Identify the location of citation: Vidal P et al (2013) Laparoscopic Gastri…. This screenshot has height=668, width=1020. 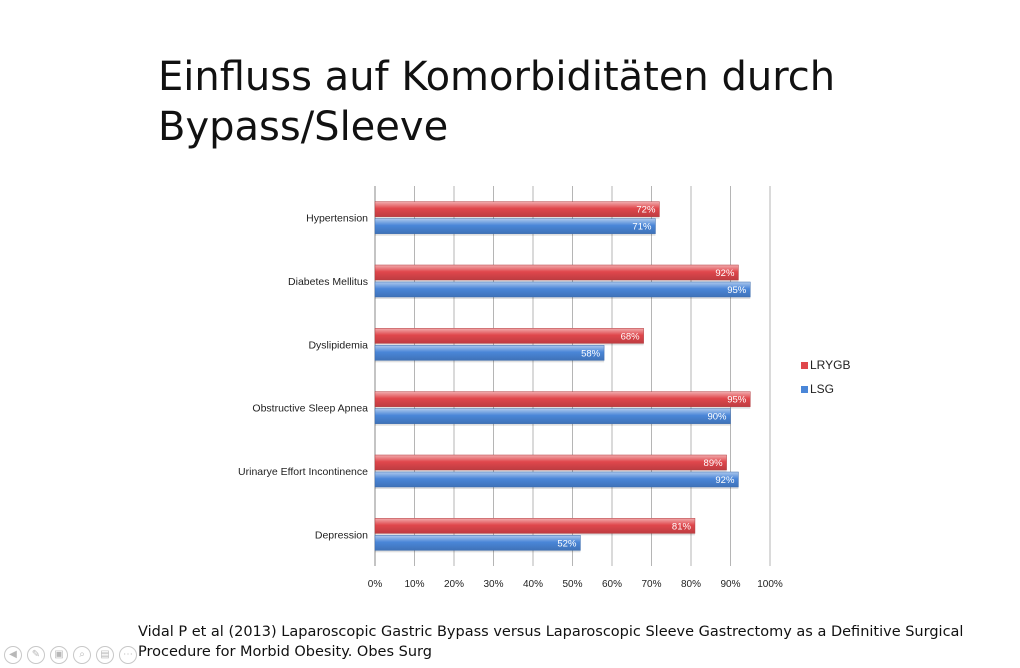
(550, 642).